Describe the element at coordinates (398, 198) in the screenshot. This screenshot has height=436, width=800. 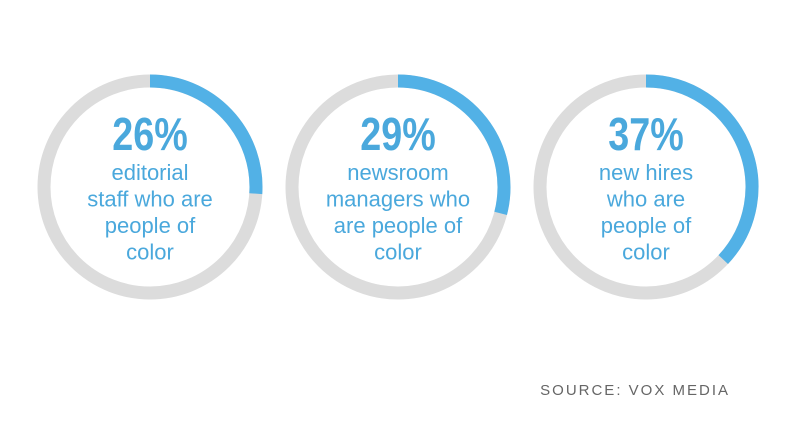
I see `gauge-label: managers who` at that location.